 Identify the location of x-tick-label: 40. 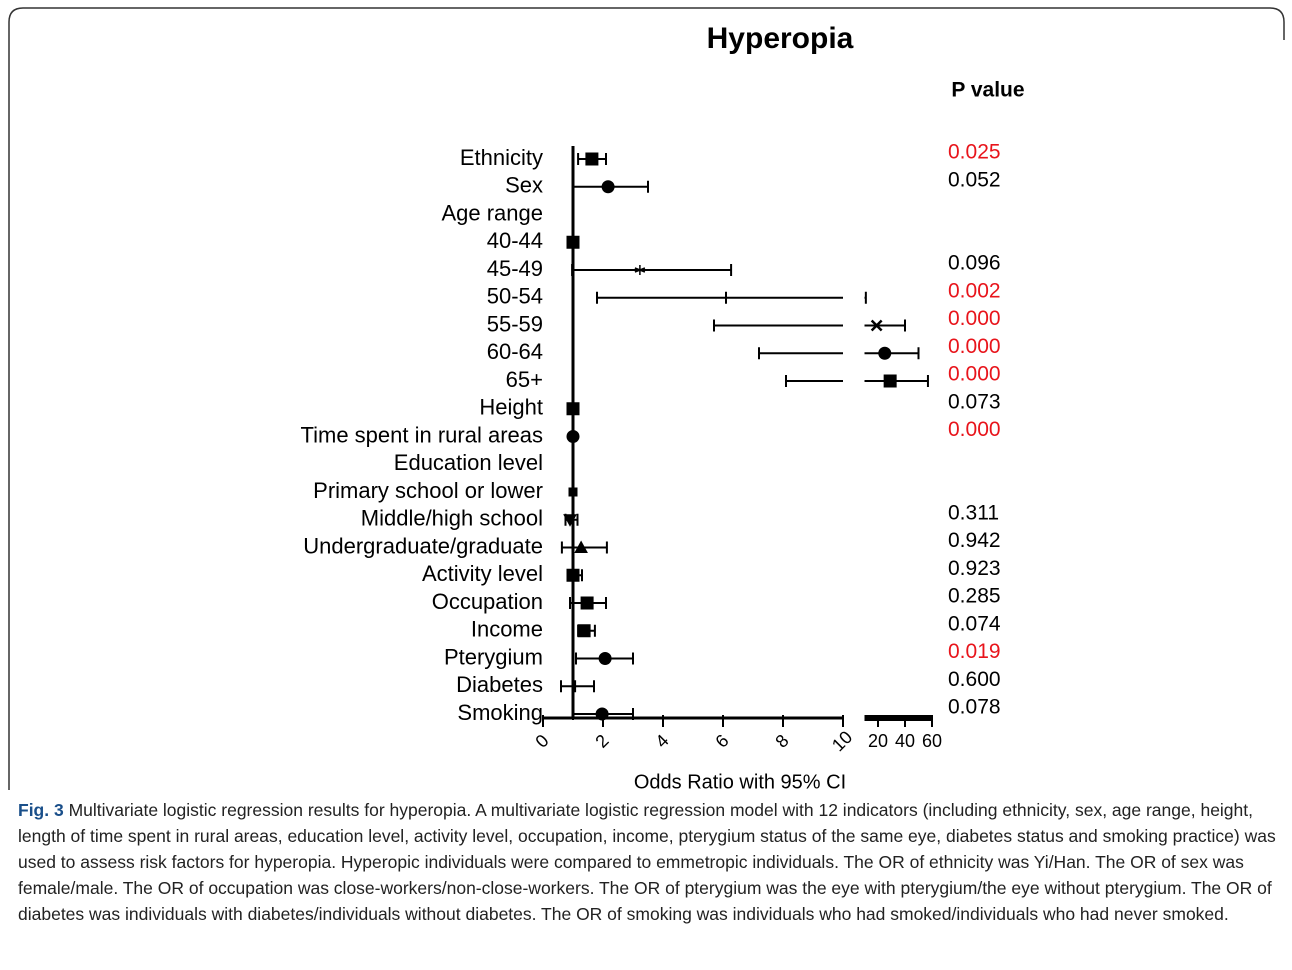
(905, 741).